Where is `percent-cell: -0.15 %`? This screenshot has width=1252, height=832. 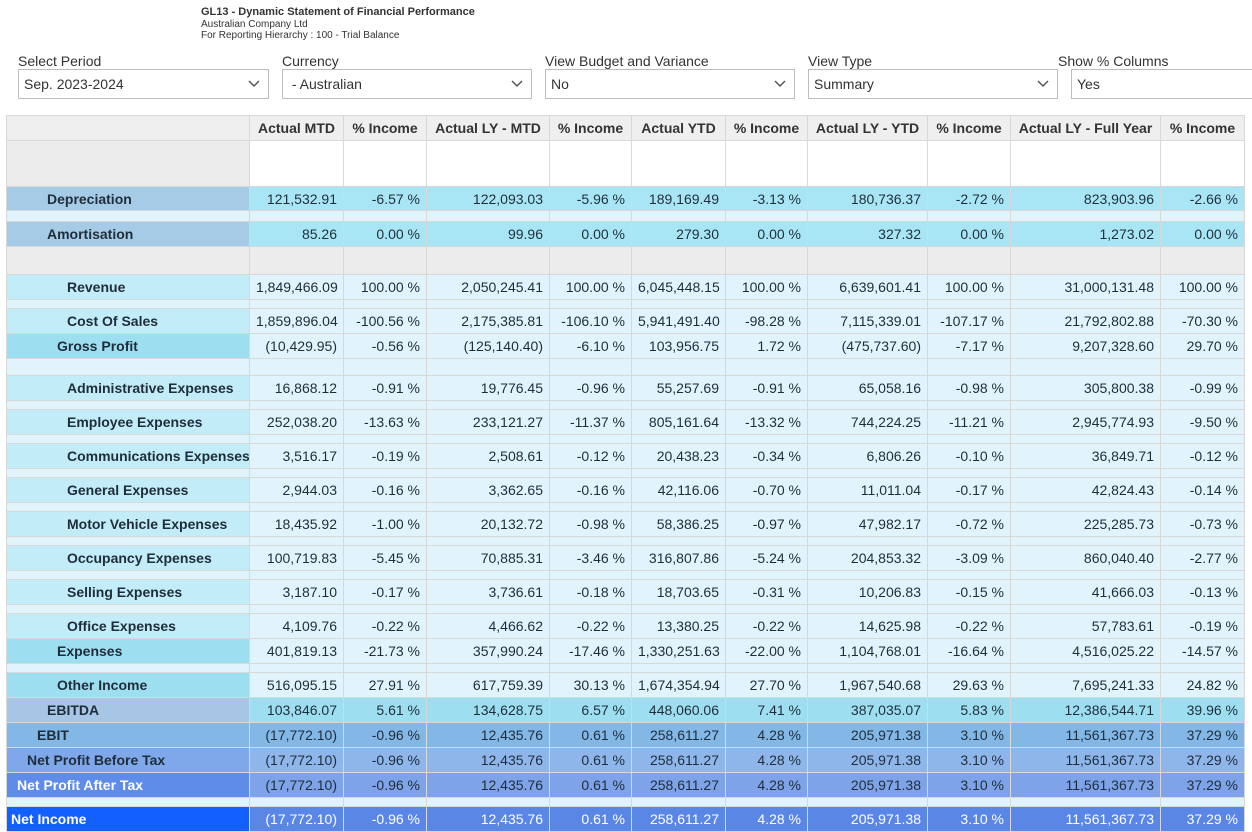
percent-cell: -0.15 % is located at coordinates (969, 592).